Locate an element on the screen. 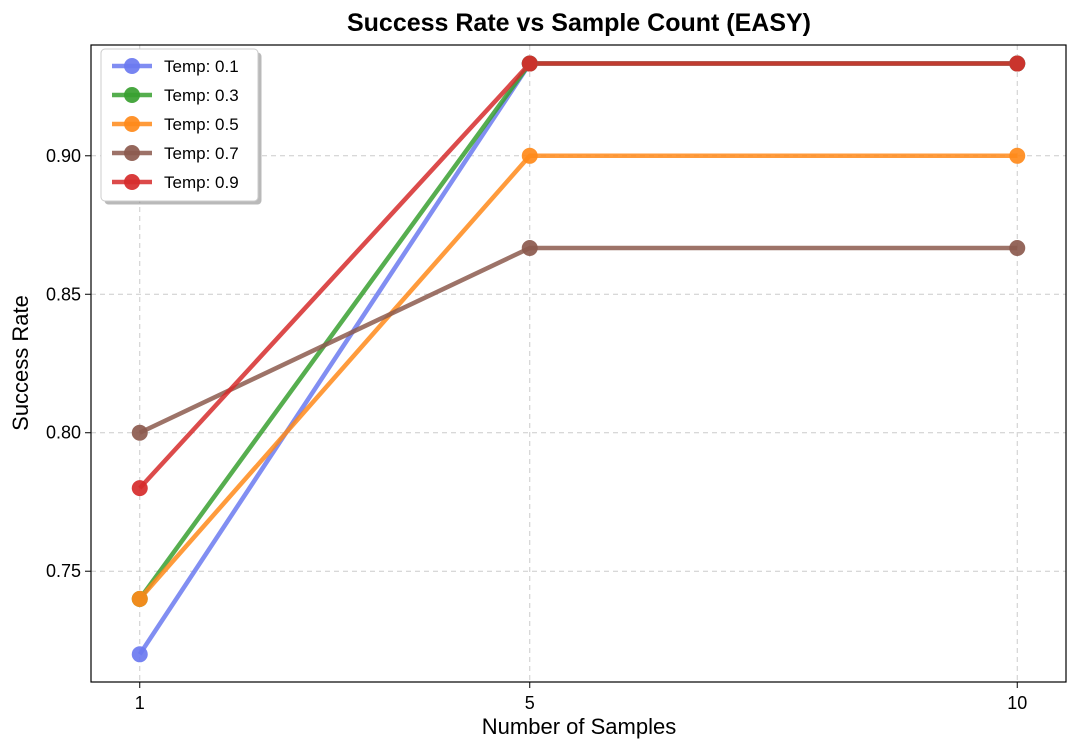  y-tick-label: 0.75 is located at coordinates (63, 571).